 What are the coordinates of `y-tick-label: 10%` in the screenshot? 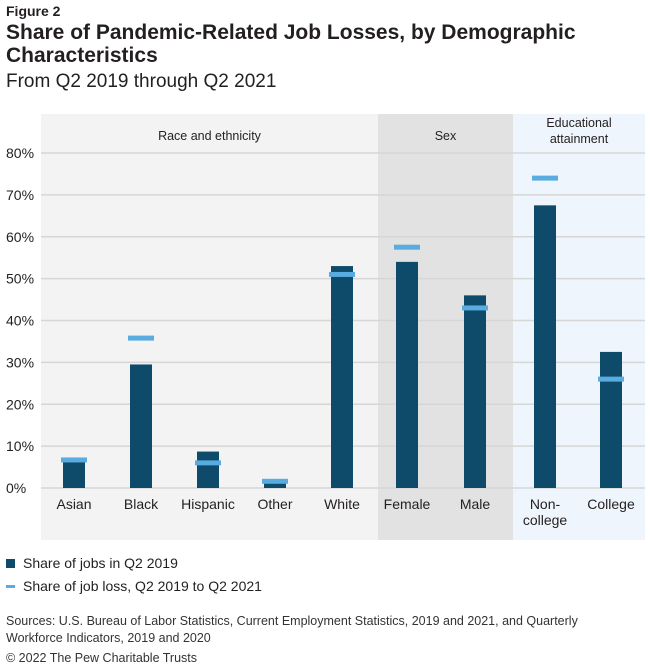 It's located at (20, 446).